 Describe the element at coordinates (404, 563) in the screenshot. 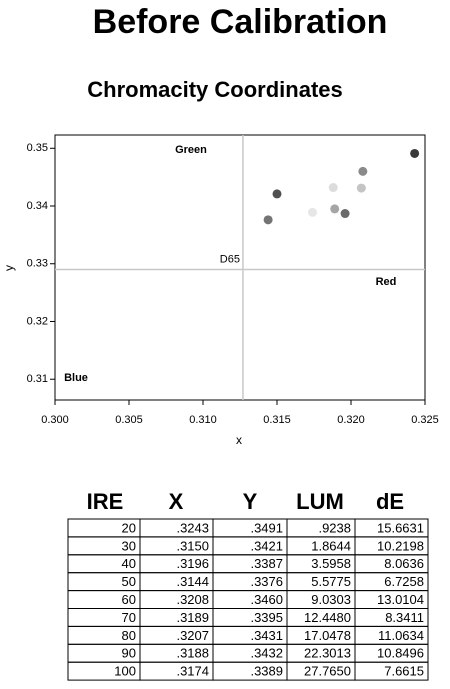

I see `table-value: 8.0636` at that location.